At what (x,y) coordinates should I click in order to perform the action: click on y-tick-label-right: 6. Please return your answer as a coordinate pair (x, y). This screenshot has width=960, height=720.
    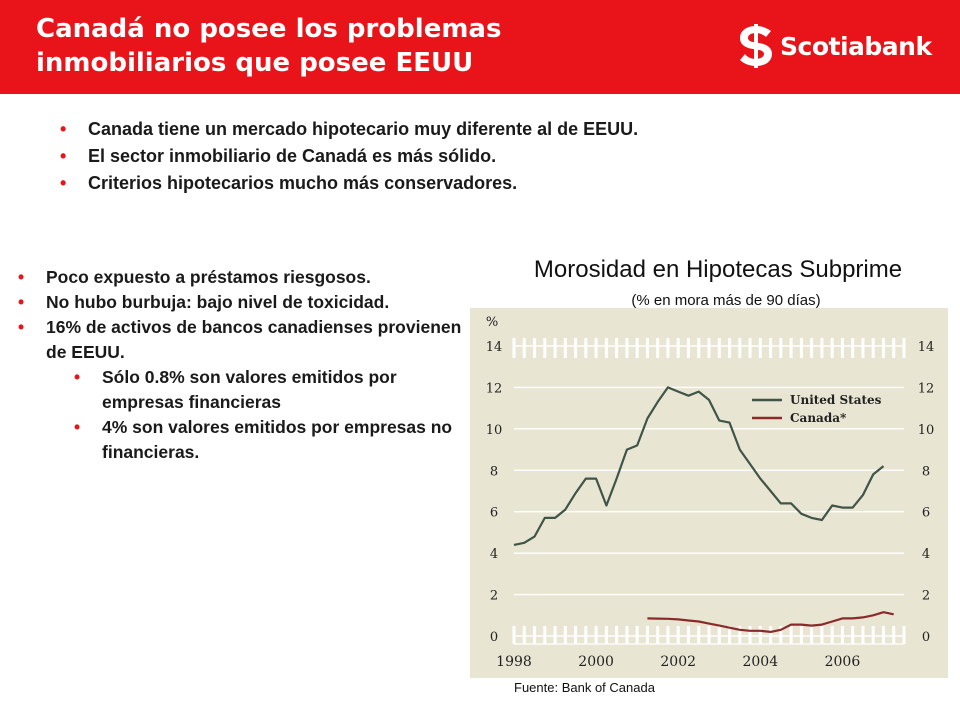
    Looking at the image, I should click on (926, 513).